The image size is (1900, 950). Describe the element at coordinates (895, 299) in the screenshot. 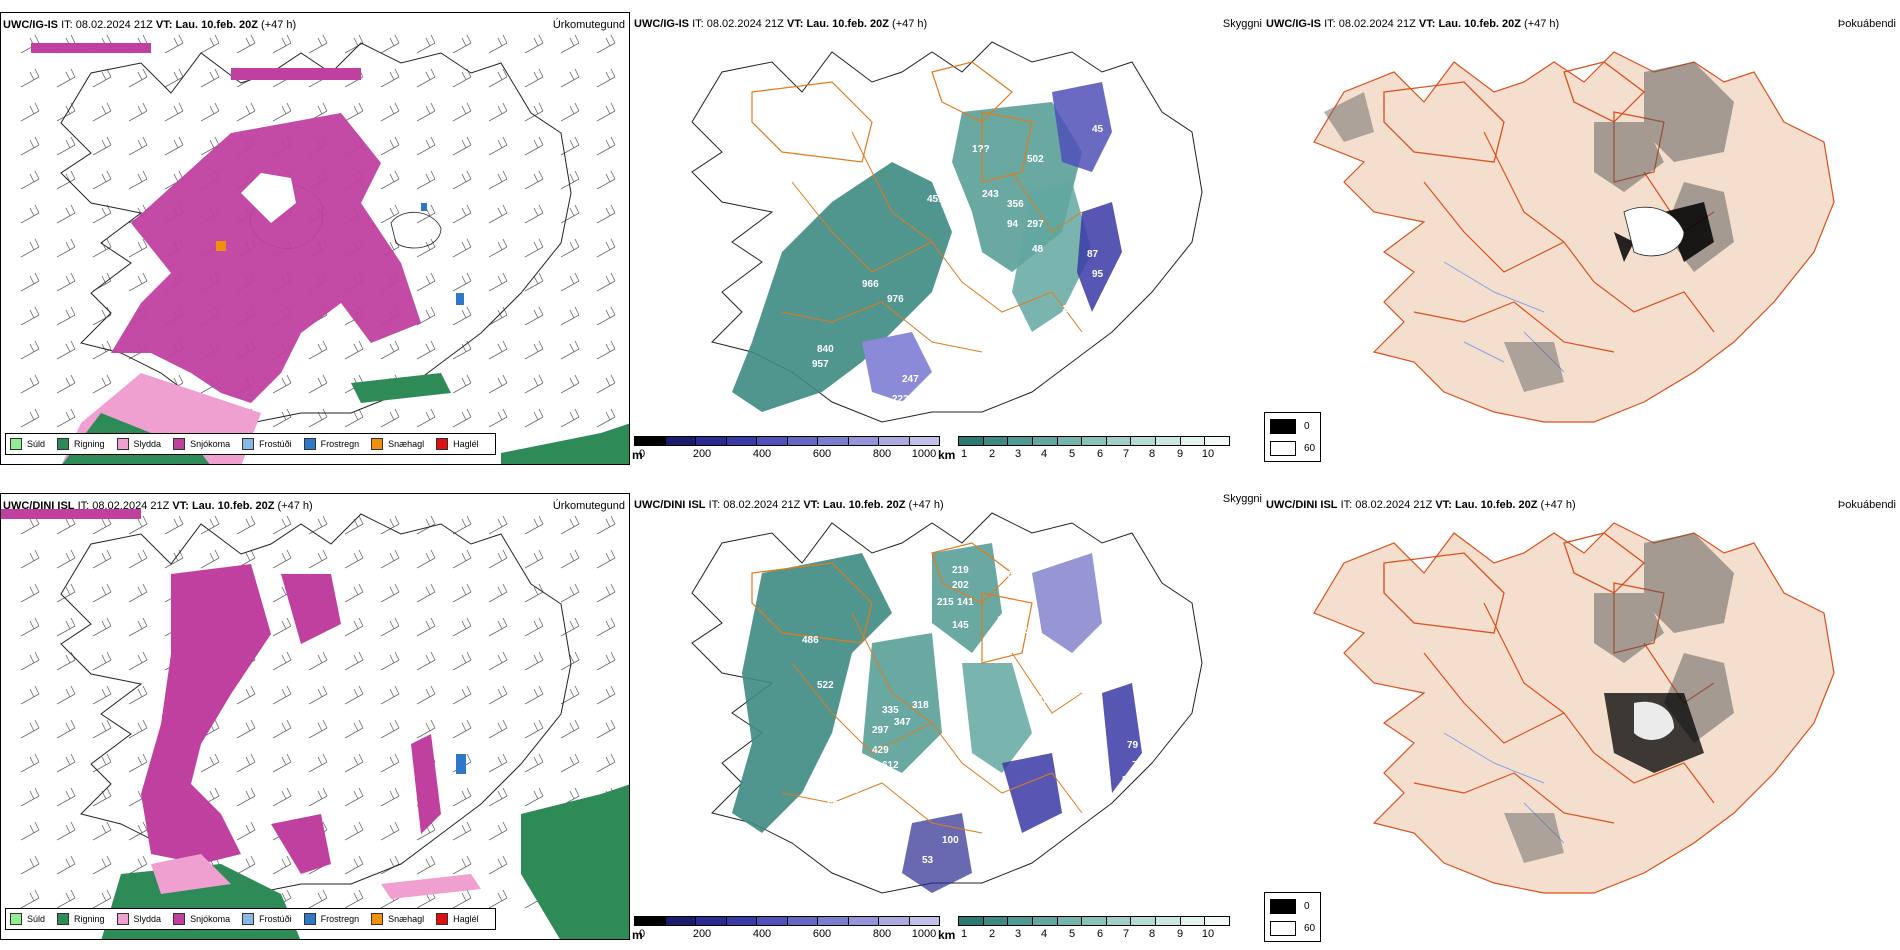

I see `ceiling-value-label: 976` at that location.